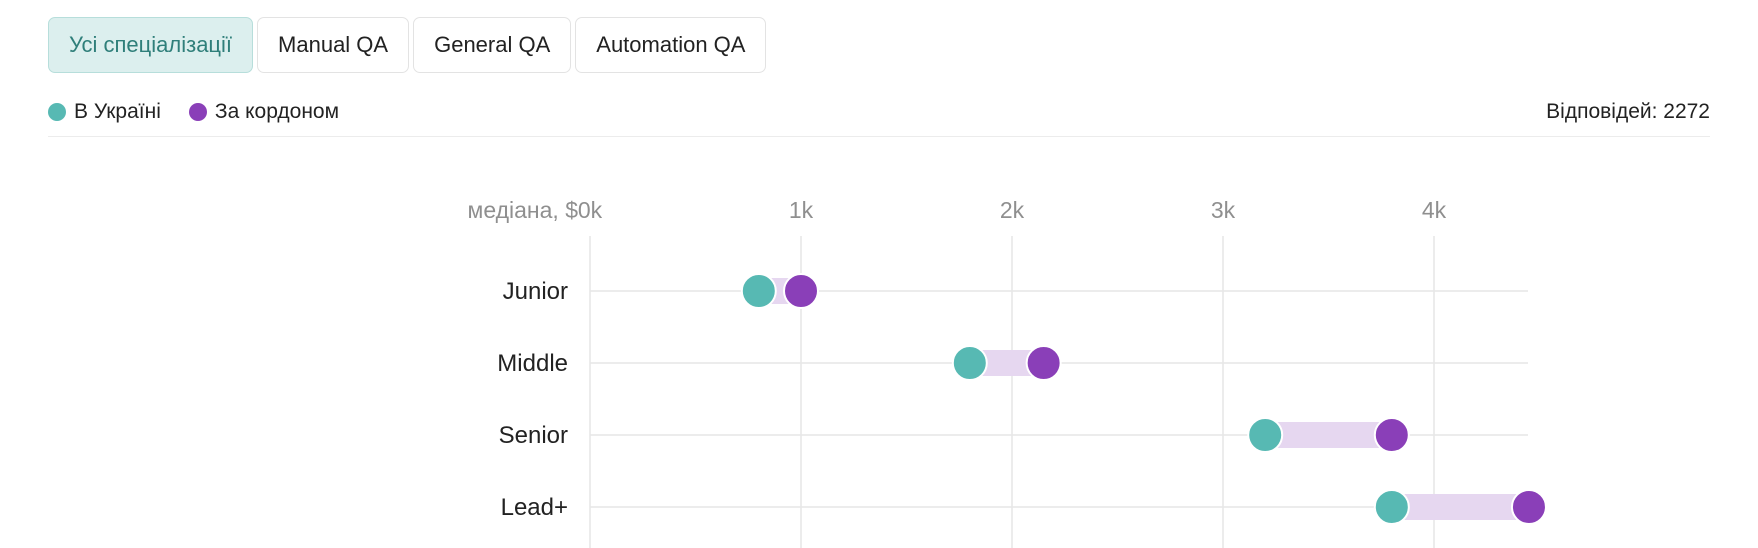 Image resolution: width=1758 pixels, height=548 pixels. Describe the element at coordinates (533, 435) in the screenshot. I see `category-label-2: Senior` at that location.